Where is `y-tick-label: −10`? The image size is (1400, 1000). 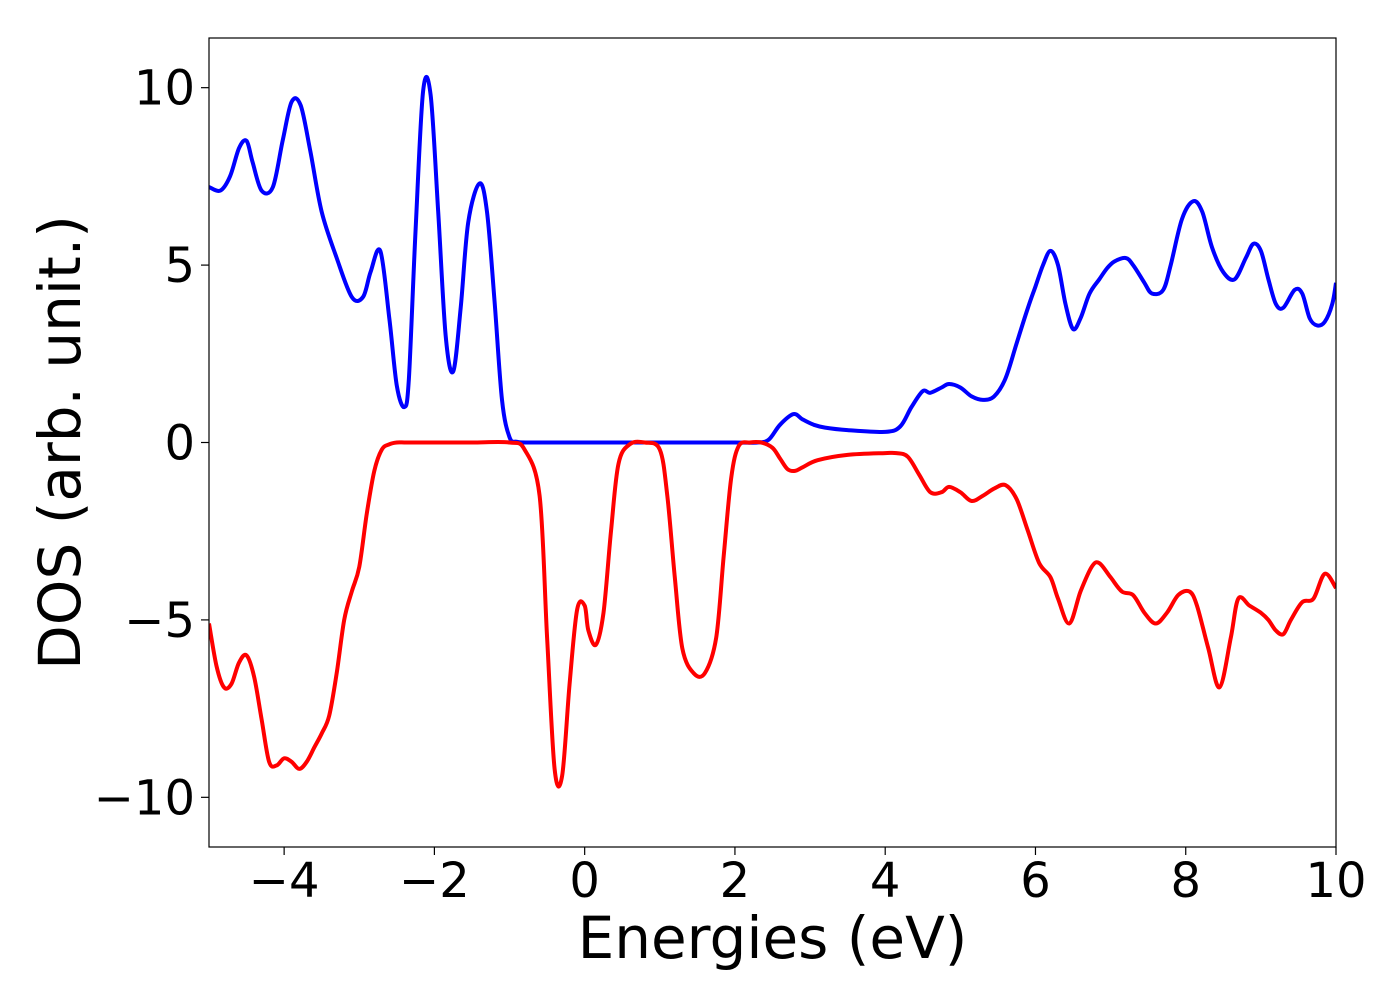 y-tick-label: −10 is located at coordinates (144, 798).